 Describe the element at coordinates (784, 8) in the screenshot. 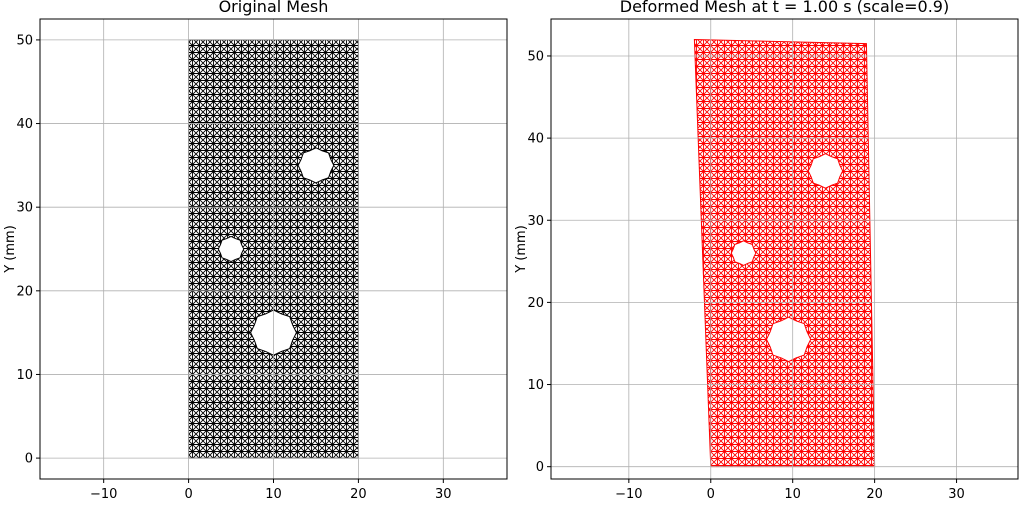

I see `chart-title: Deformed Mesh at t = 1.00 s (scale=0.9)` at that location.